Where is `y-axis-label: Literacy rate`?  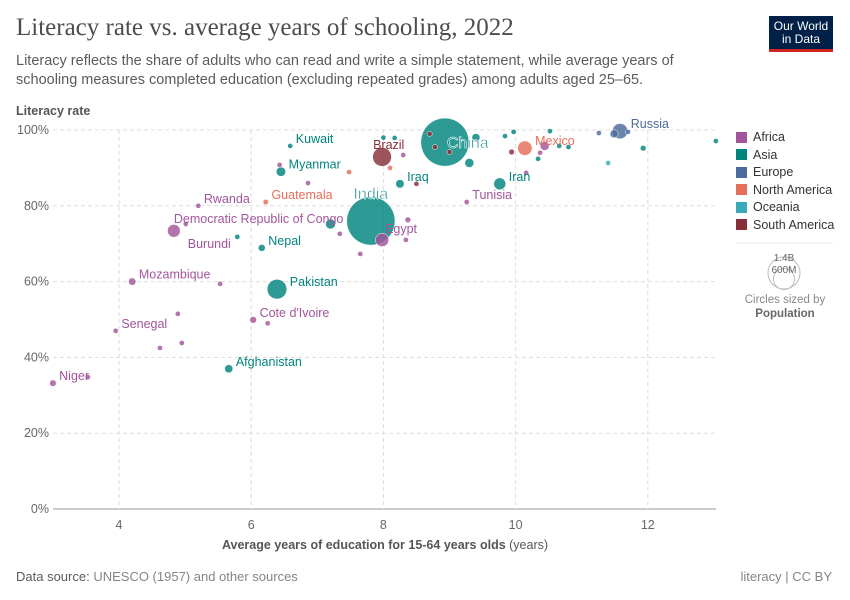
y-axis-label: Literacy rate is located at coordinates (53, 111).